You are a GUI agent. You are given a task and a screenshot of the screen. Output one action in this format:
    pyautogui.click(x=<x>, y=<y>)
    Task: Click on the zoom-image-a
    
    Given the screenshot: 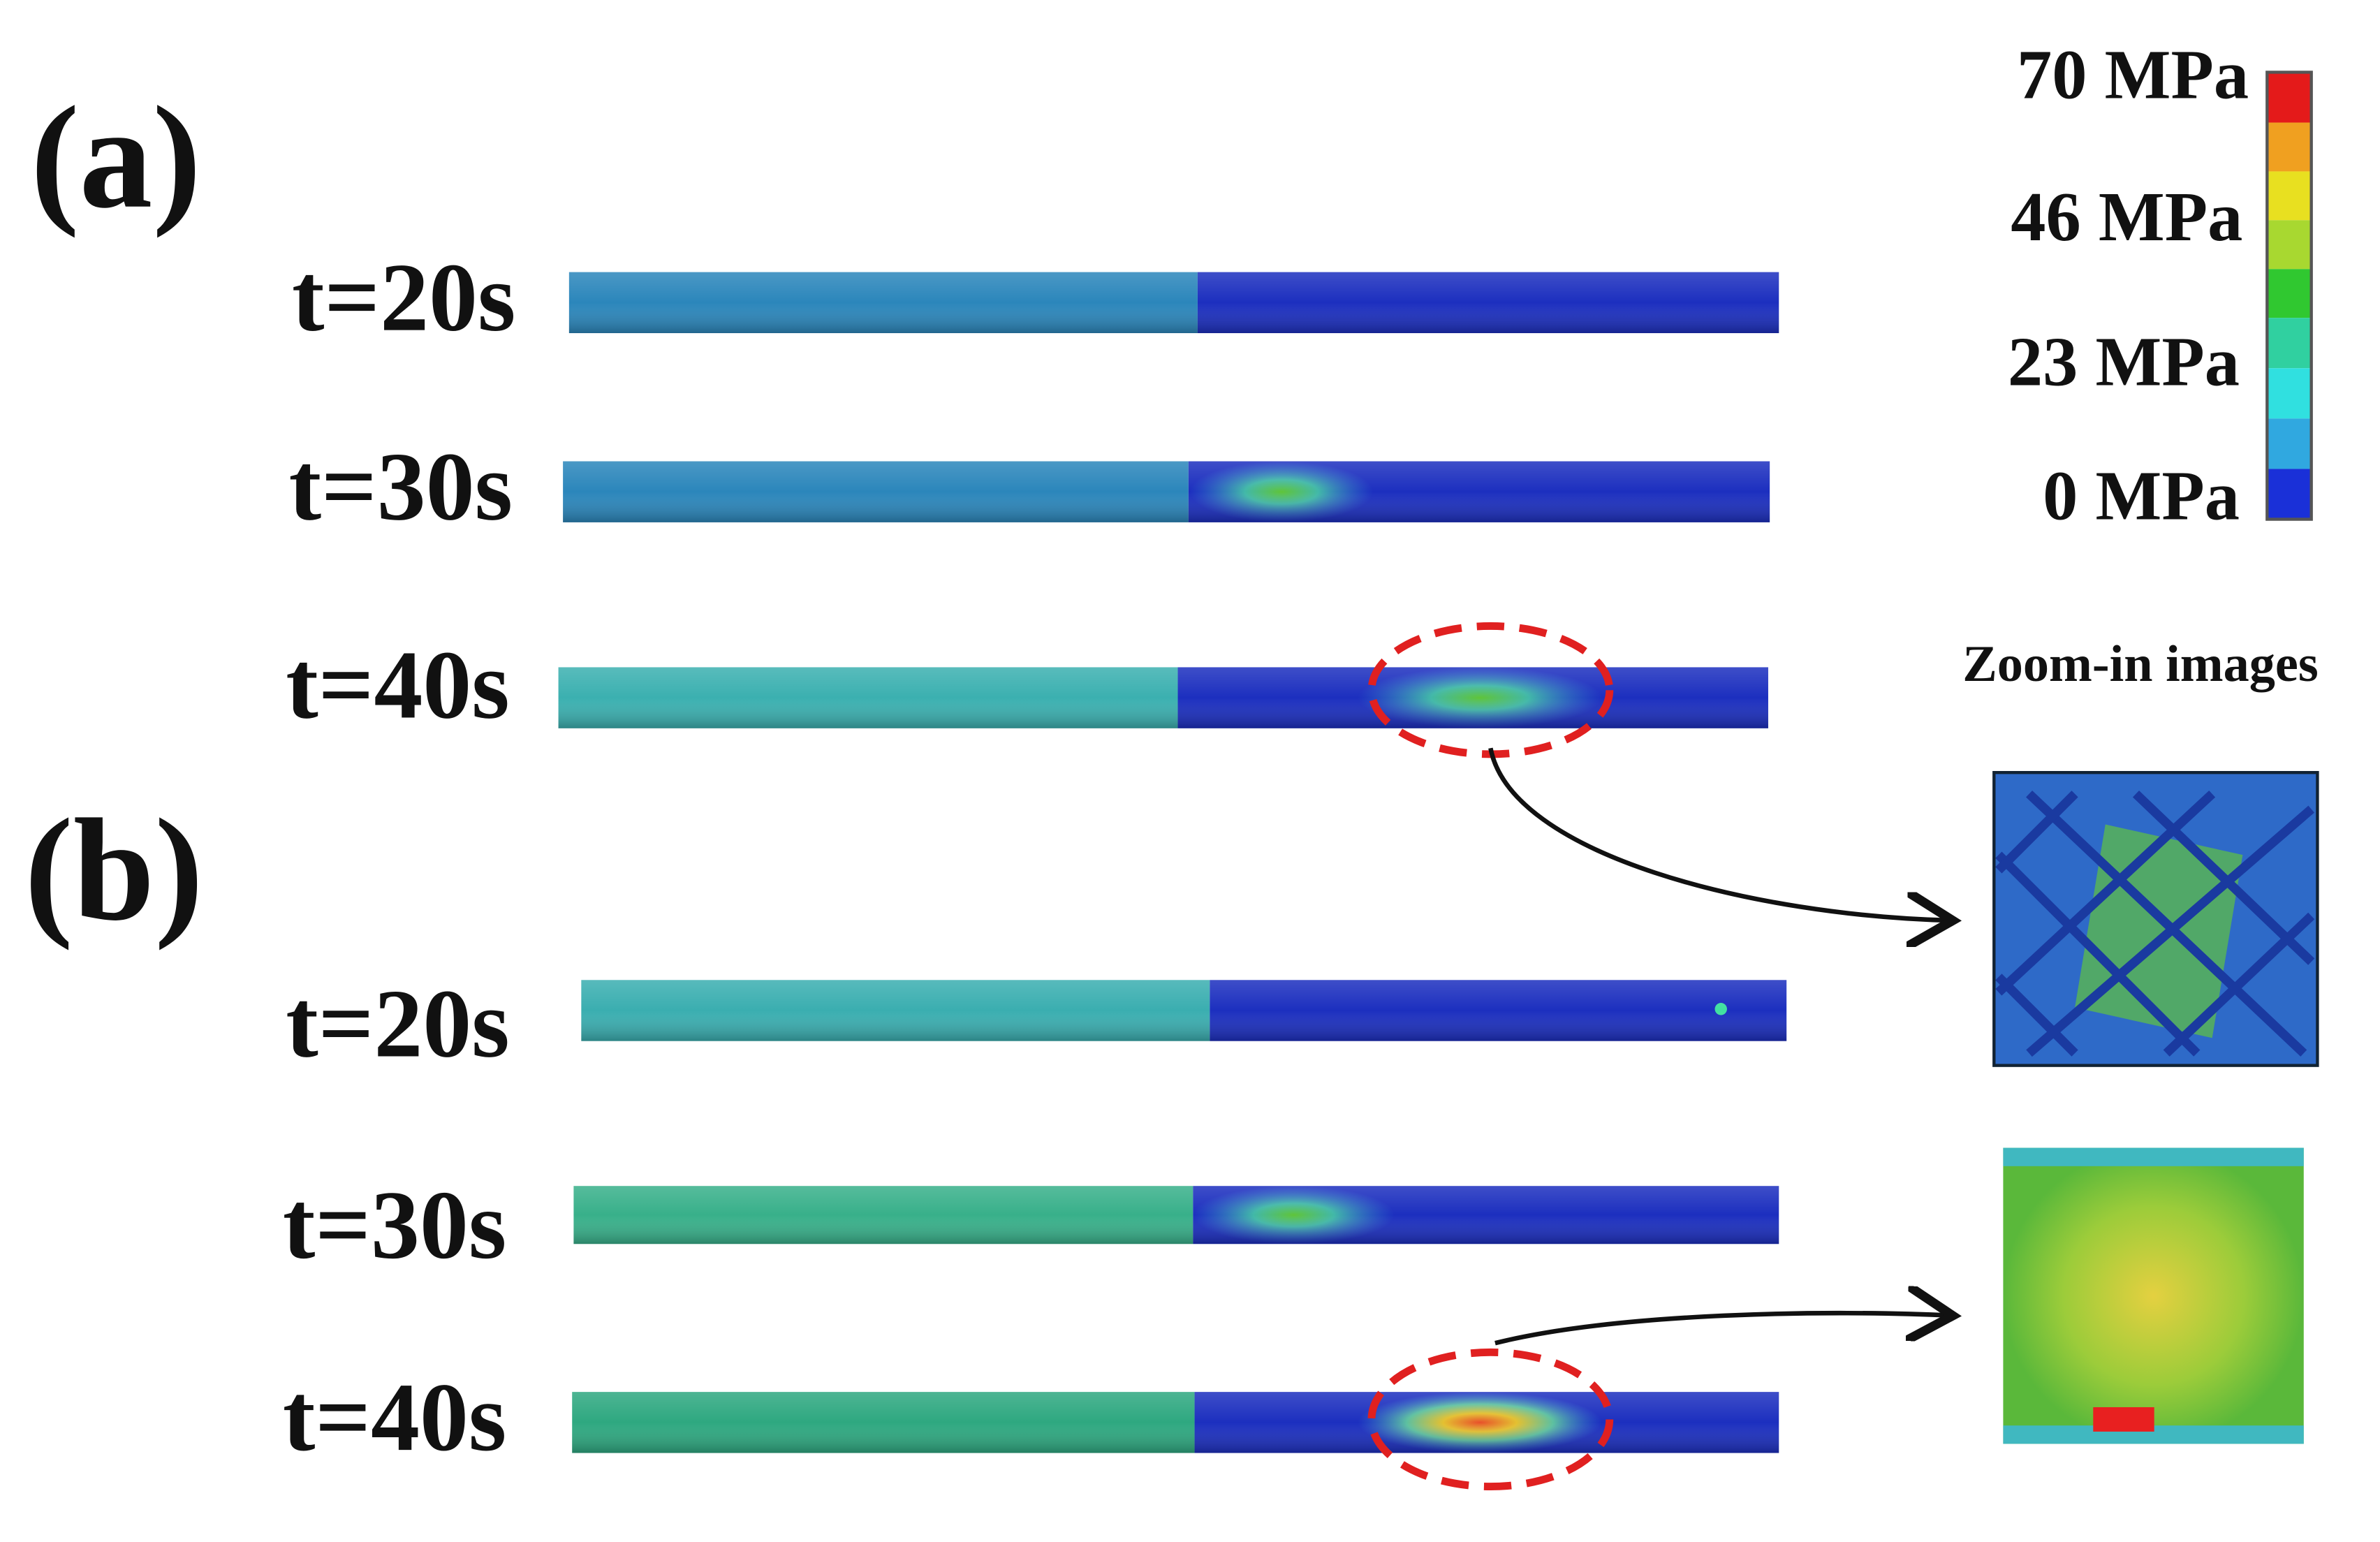 What is the action you would take?
    pyautogui.click(x=2155, y=918)
    